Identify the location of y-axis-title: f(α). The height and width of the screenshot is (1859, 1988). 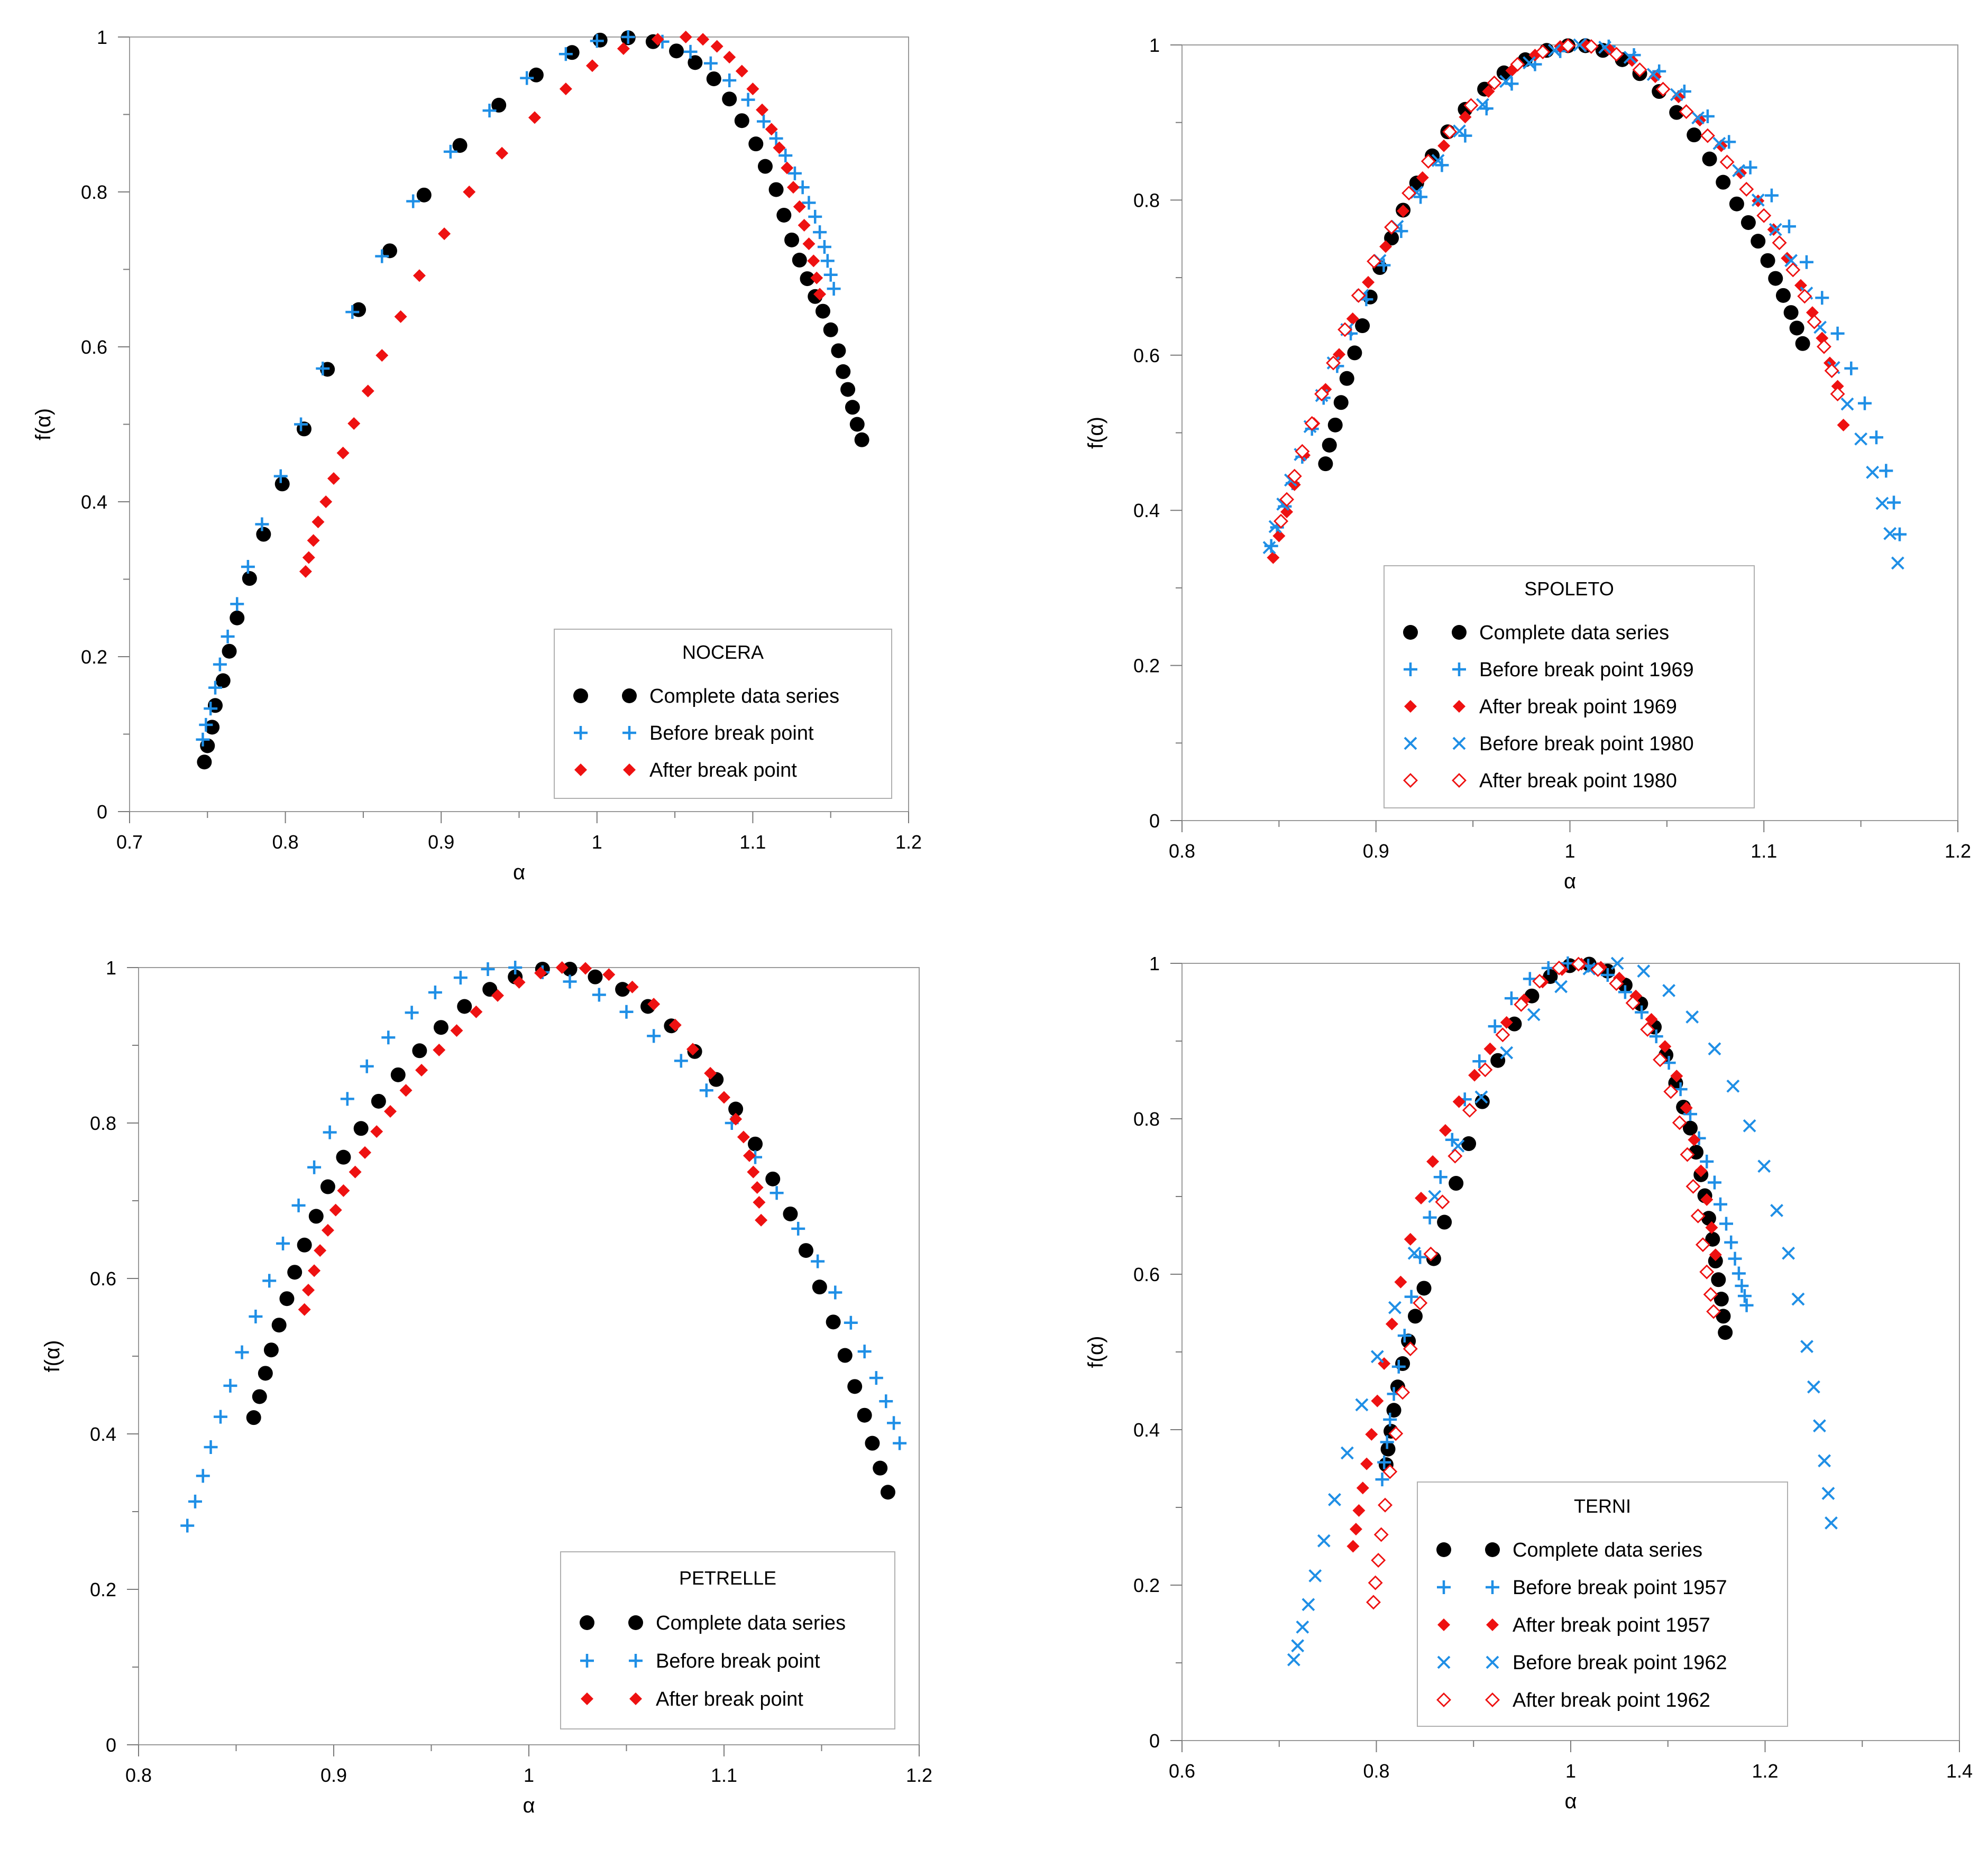
(52, 1356).